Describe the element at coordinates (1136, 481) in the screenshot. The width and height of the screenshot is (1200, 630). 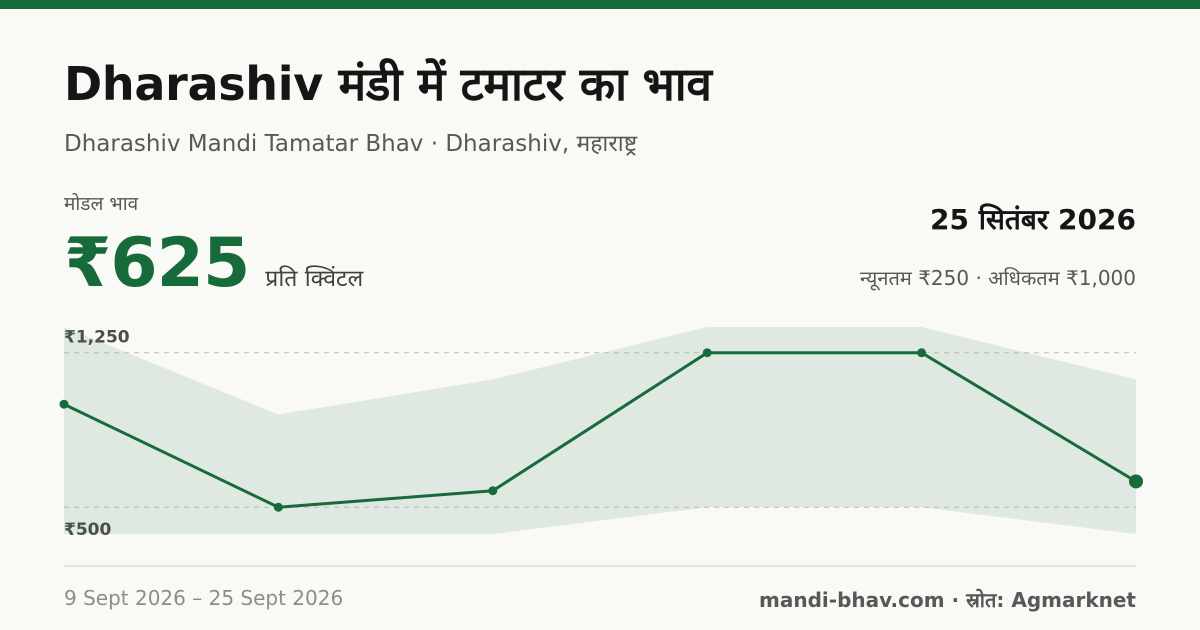
I see `latest-price-point` at that location.